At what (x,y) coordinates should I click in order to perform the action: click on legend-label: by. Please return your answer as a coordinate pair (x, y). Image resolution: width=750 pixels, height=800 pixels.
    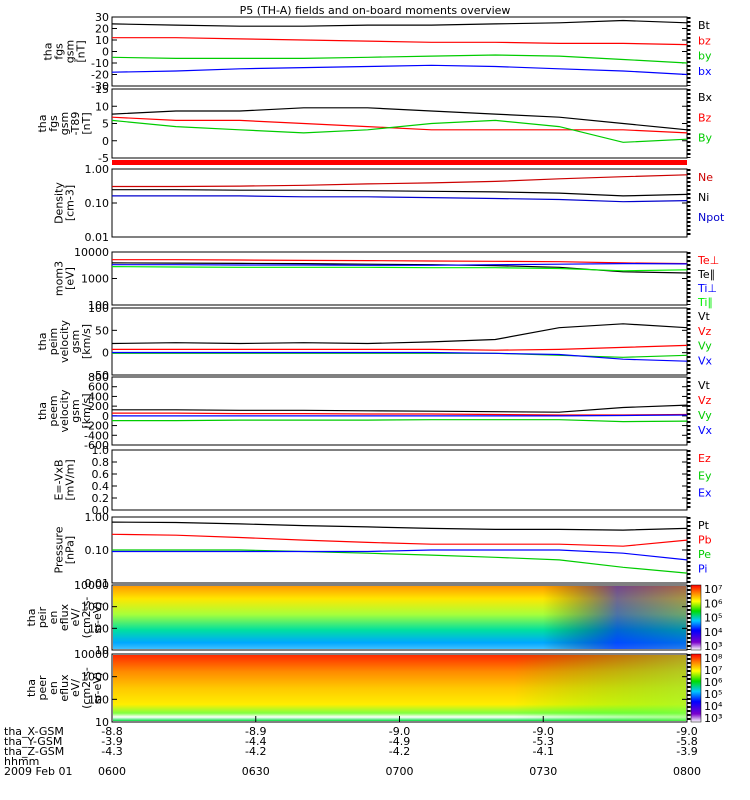
    Looking at the image, I should click on (705, 56).